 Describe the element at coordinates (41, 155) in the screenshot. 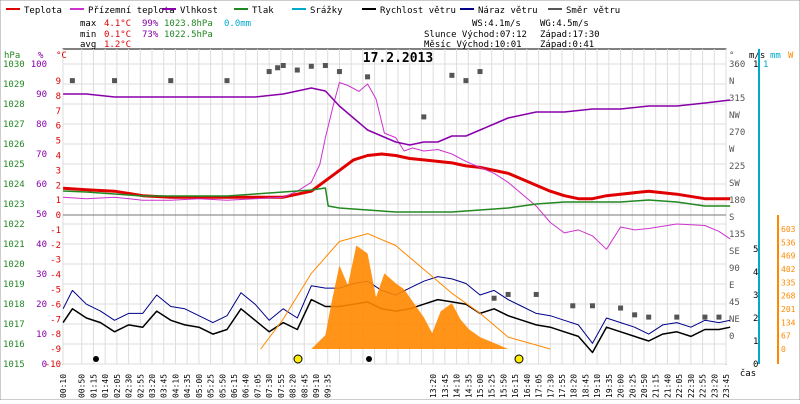

I see `tick-label-pct: 70` at that location.